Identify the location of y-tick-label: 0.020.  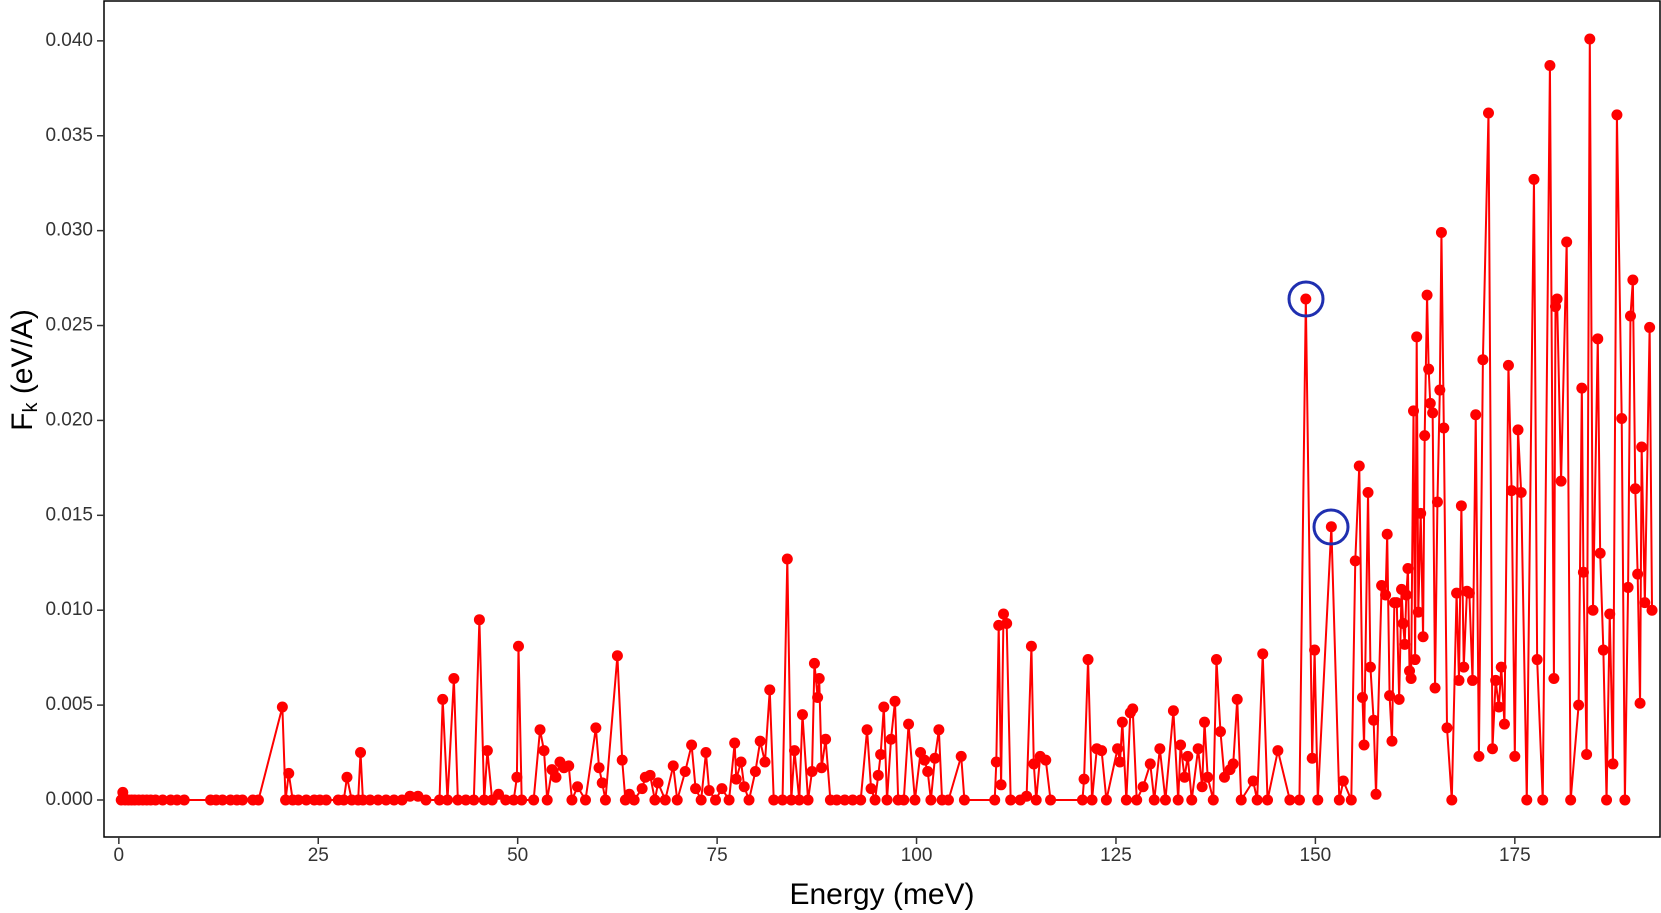
(69, 419).